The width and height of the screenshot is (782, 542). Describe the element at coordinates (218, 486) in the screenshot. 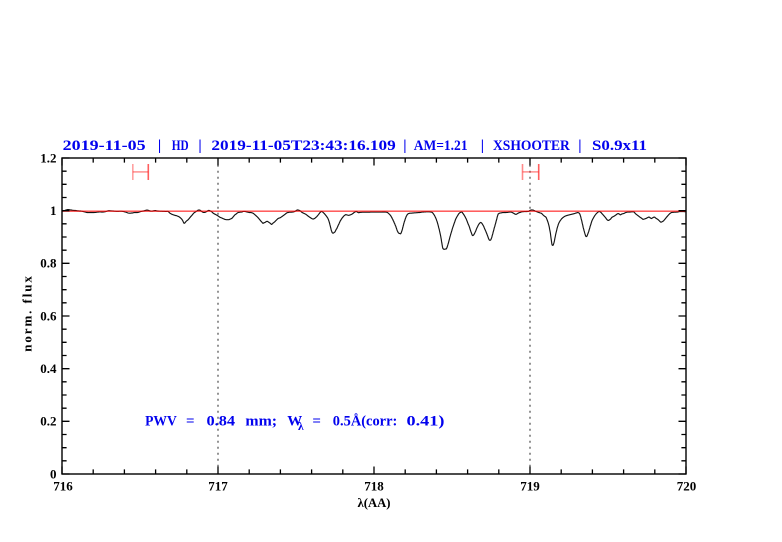

I see `svg-text: 717` at that location.